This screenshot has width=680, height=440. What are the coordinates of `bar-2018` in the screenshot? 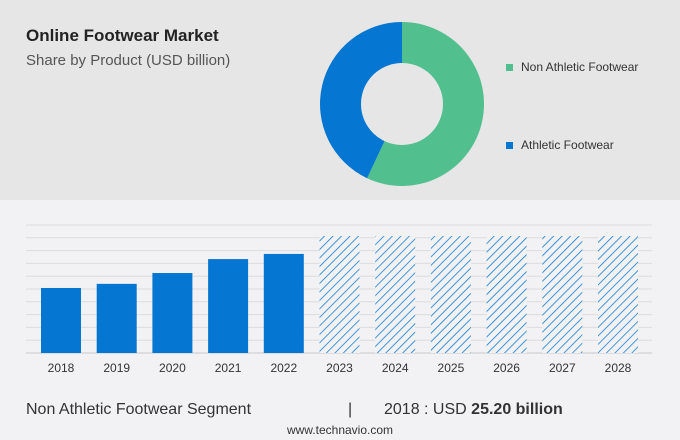 It's located at (61, 320).